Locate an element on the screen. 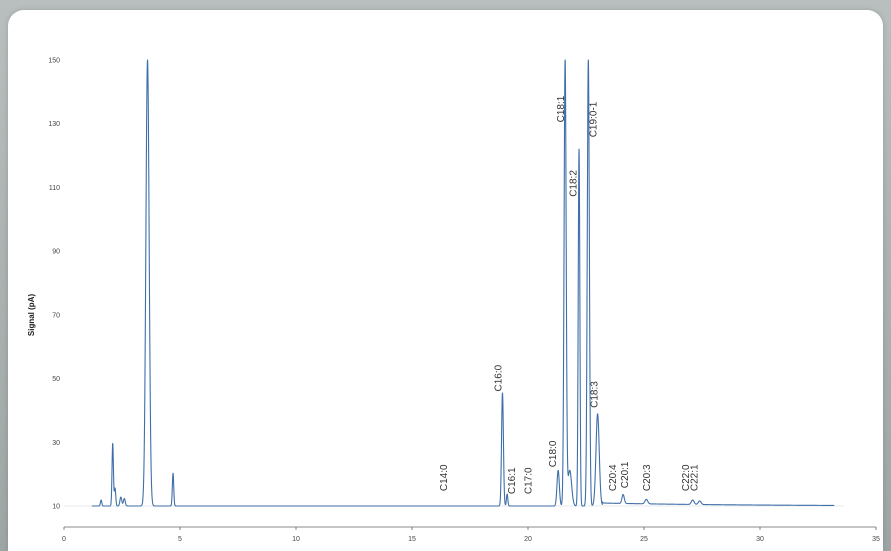 The height and width of the screenshot is (551, 891). peak-label: C14:0 is located at coordinates (444, 477).